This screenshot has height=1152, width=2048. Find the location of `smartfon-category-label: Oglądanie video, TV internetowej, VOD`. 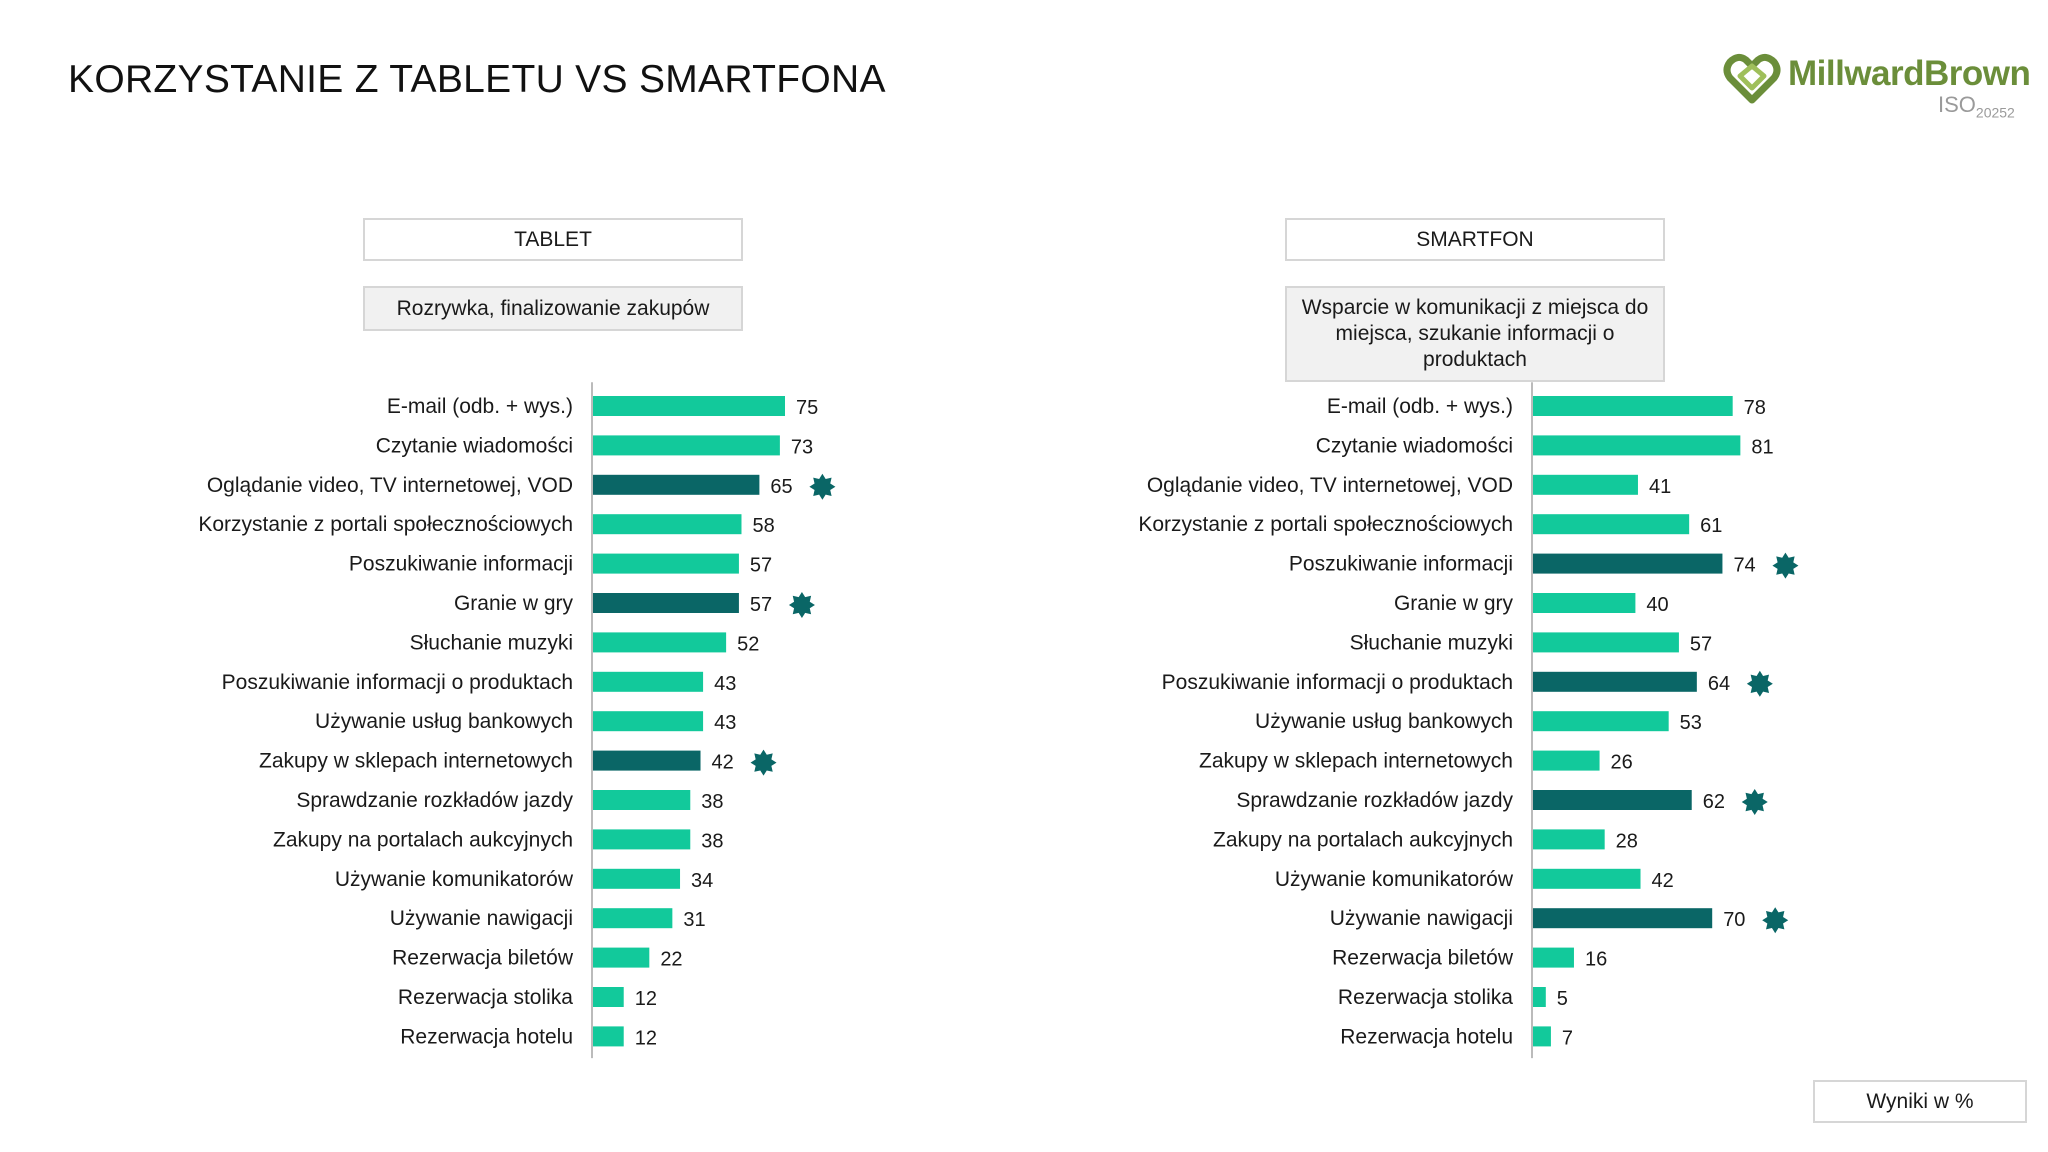

smartfon-category-label: Oglądanie video, TV internetowej, VOD is located at coordinates (1330, 485).